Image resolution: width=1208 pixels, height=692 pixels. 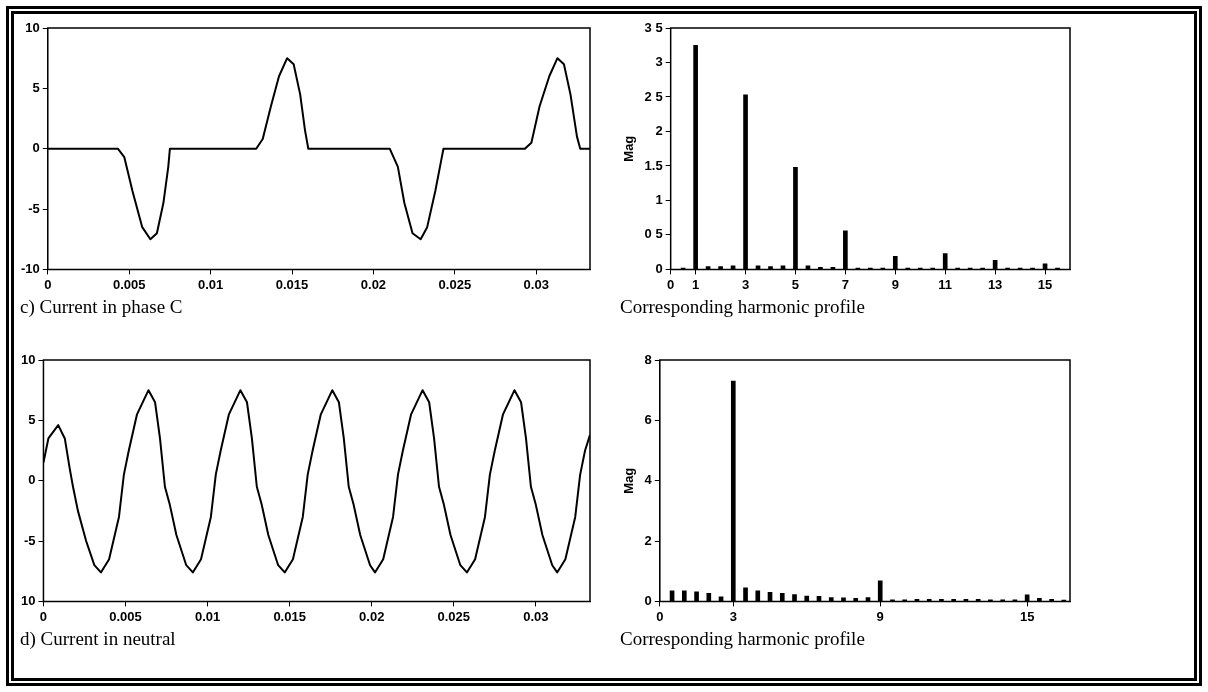 I want to click on y-tick-label: 8, so click(x=648, y=359).